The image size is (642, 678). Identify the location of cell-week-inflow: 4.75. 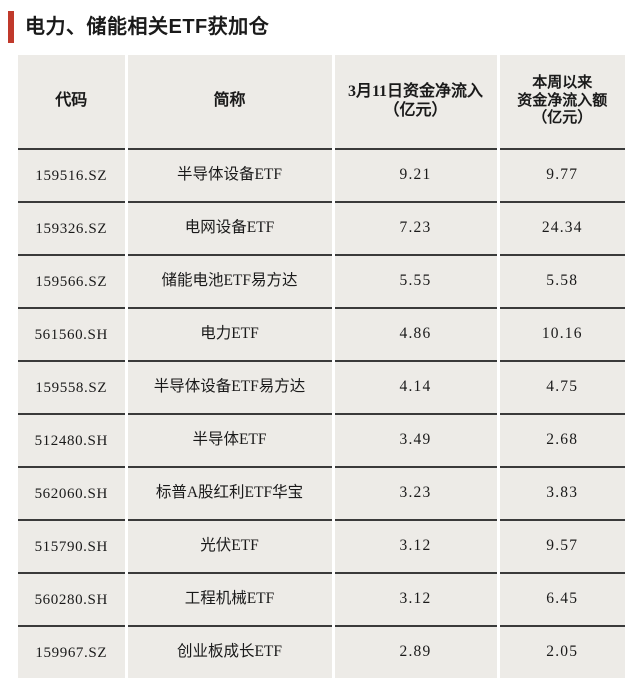
(561, 388).